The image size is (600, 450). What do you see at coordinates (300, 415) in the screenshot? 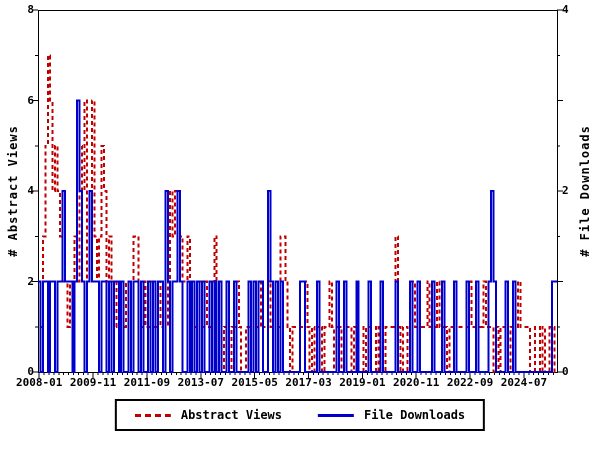
I see `legend: Abstract Views File Downloads` at bounding box center [300, 415].